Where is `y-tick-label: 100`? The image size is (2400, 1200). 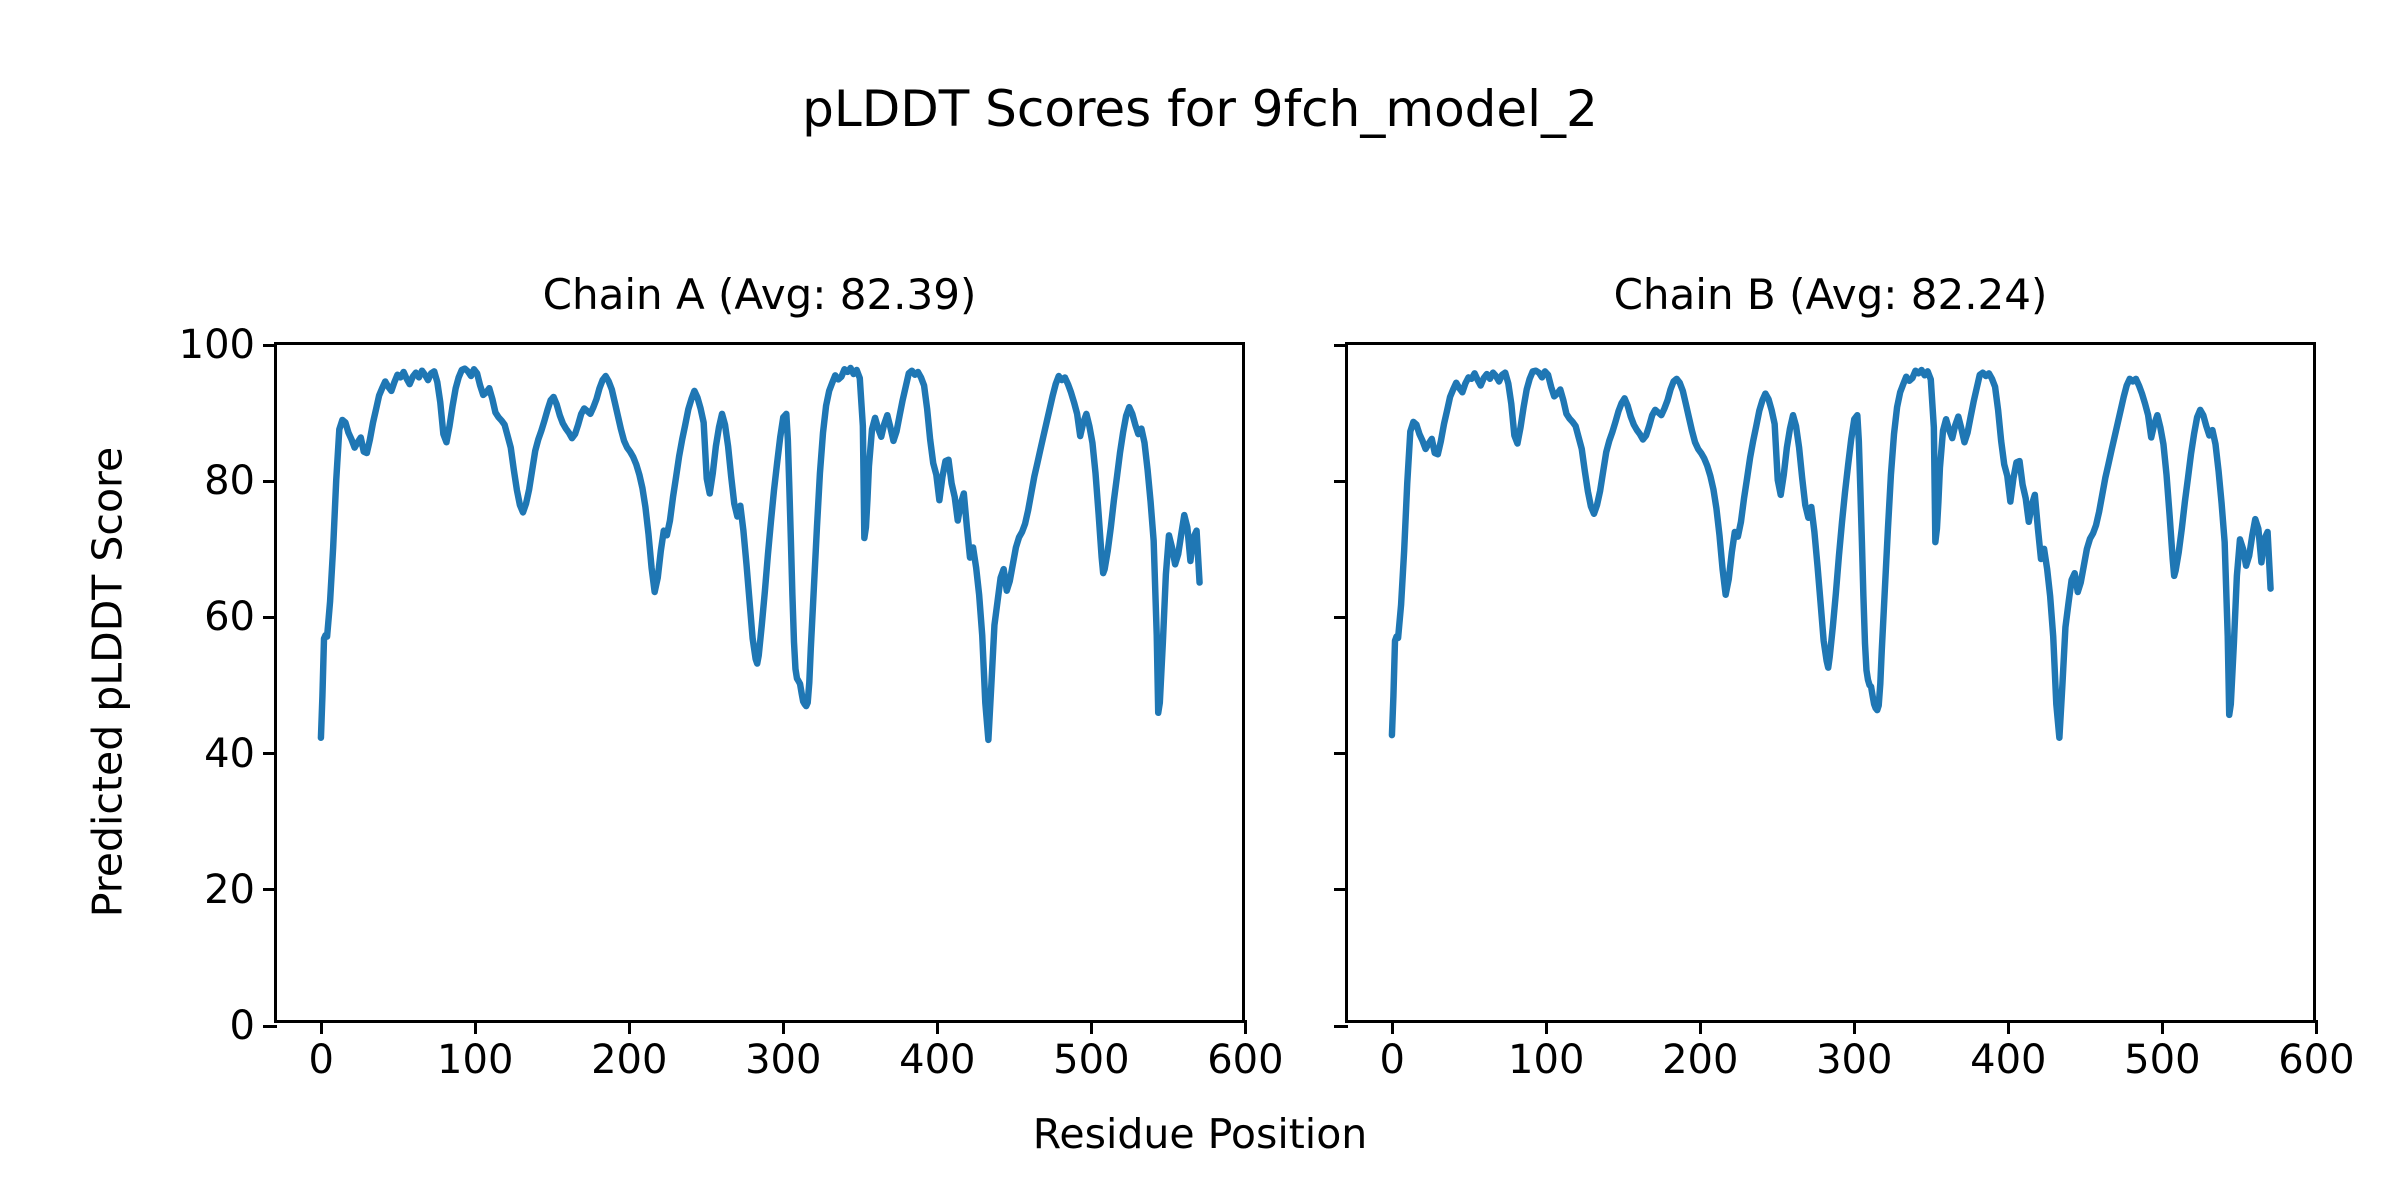 y-tick-label: 100 is located at coordinates (216, 345).